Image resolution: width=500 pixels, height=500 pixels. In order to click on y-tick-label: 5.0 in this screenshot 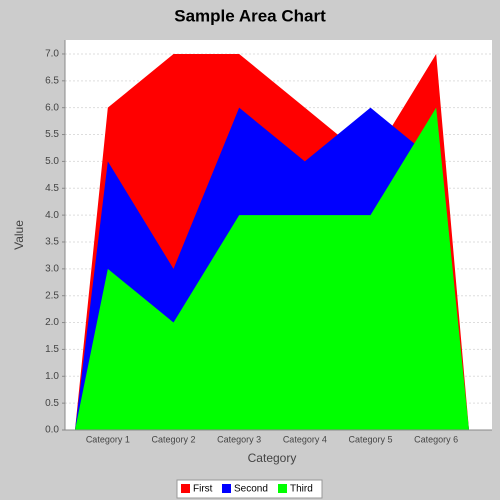, I will do `click(52, 161)`.